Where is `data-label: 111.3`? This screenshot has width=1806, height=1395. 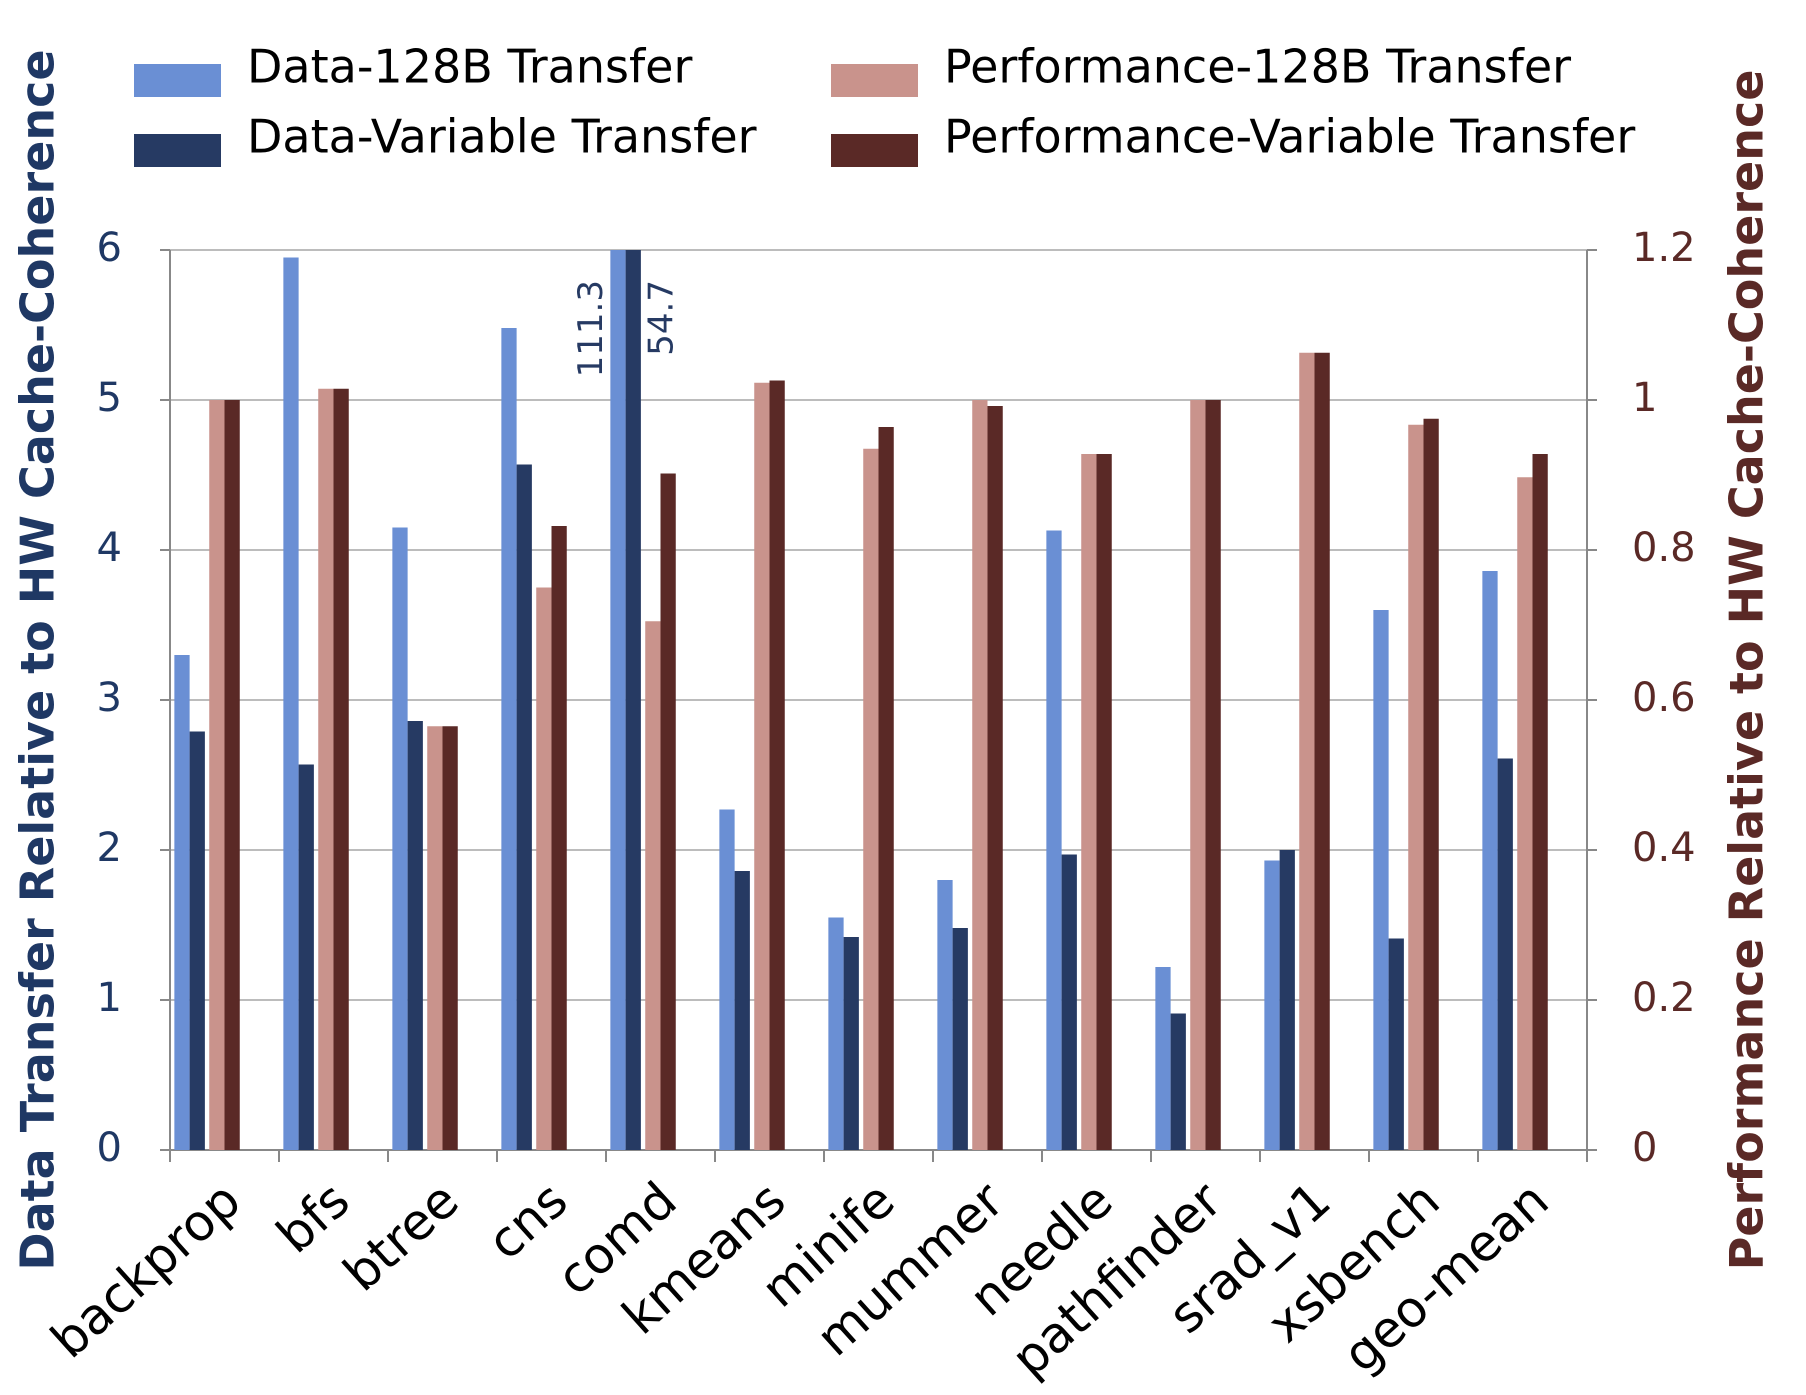 data-label: 111.3 is located at coordinates (591, 328).